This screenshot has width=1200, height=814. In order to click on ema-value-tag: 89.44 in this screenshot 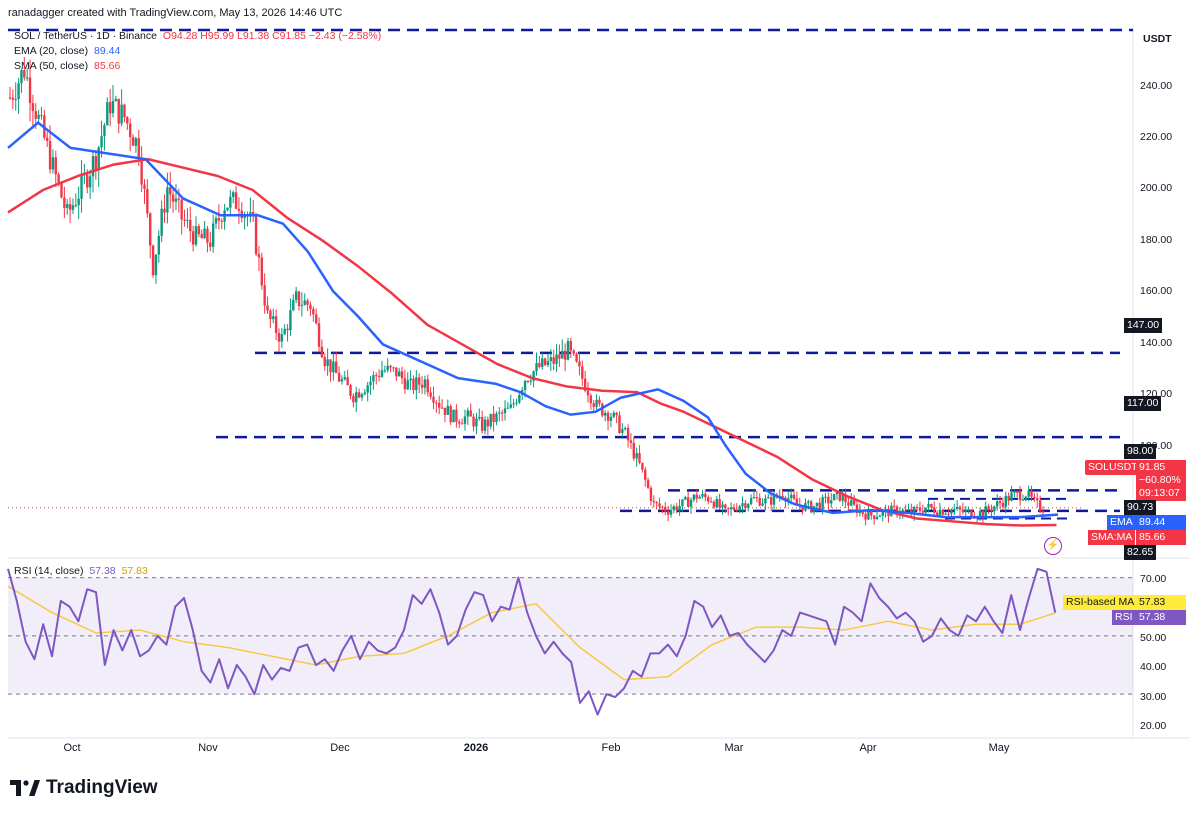, I will do `click(1161, 522)`.